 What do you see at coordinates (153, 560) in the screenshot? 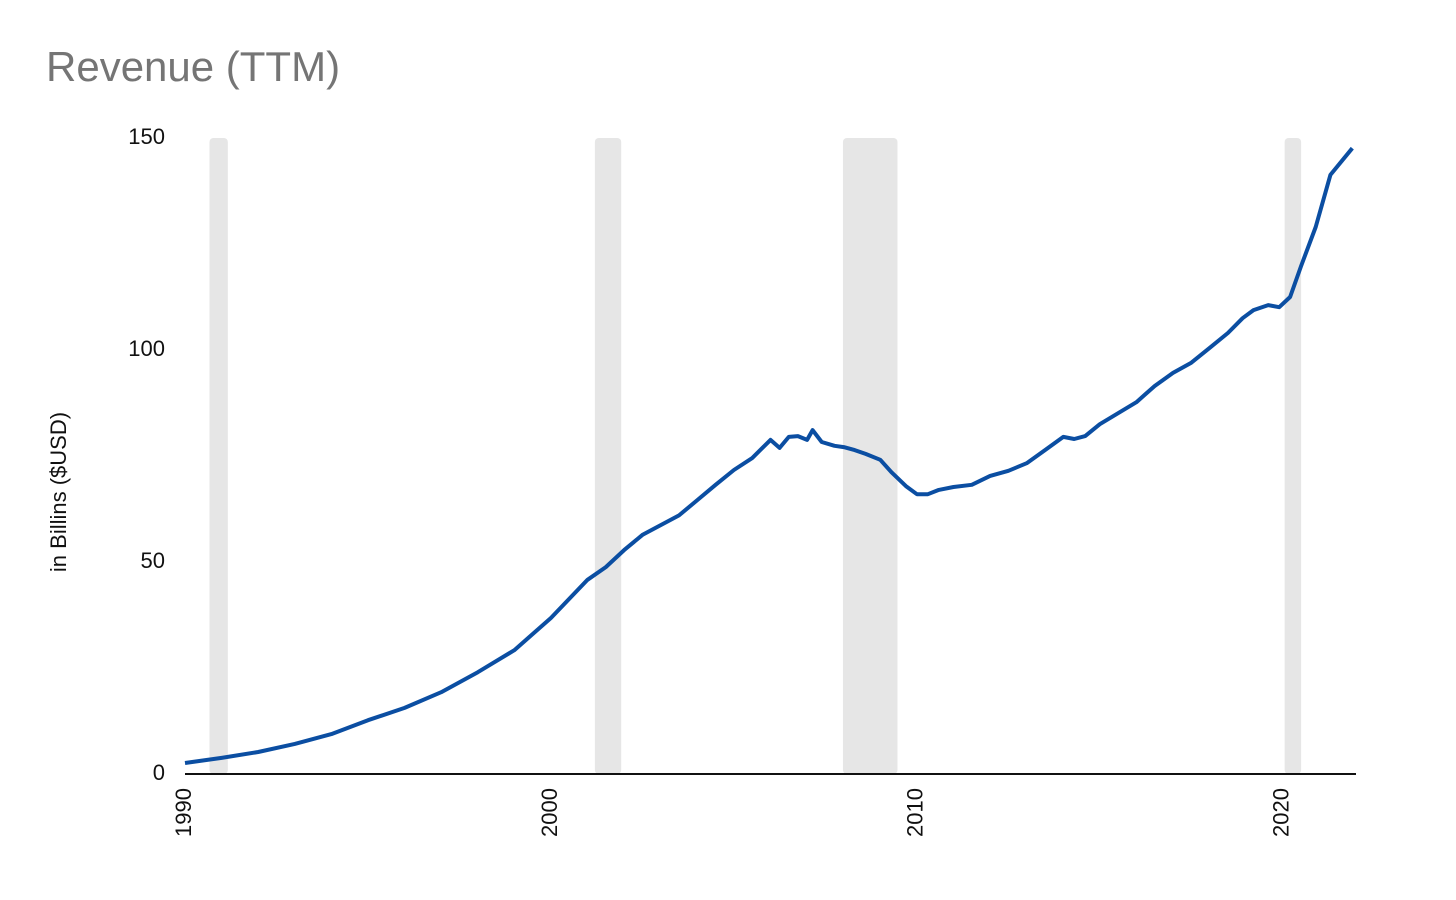
I see `y-tick-label: 50` at bounding box center [153, 560].